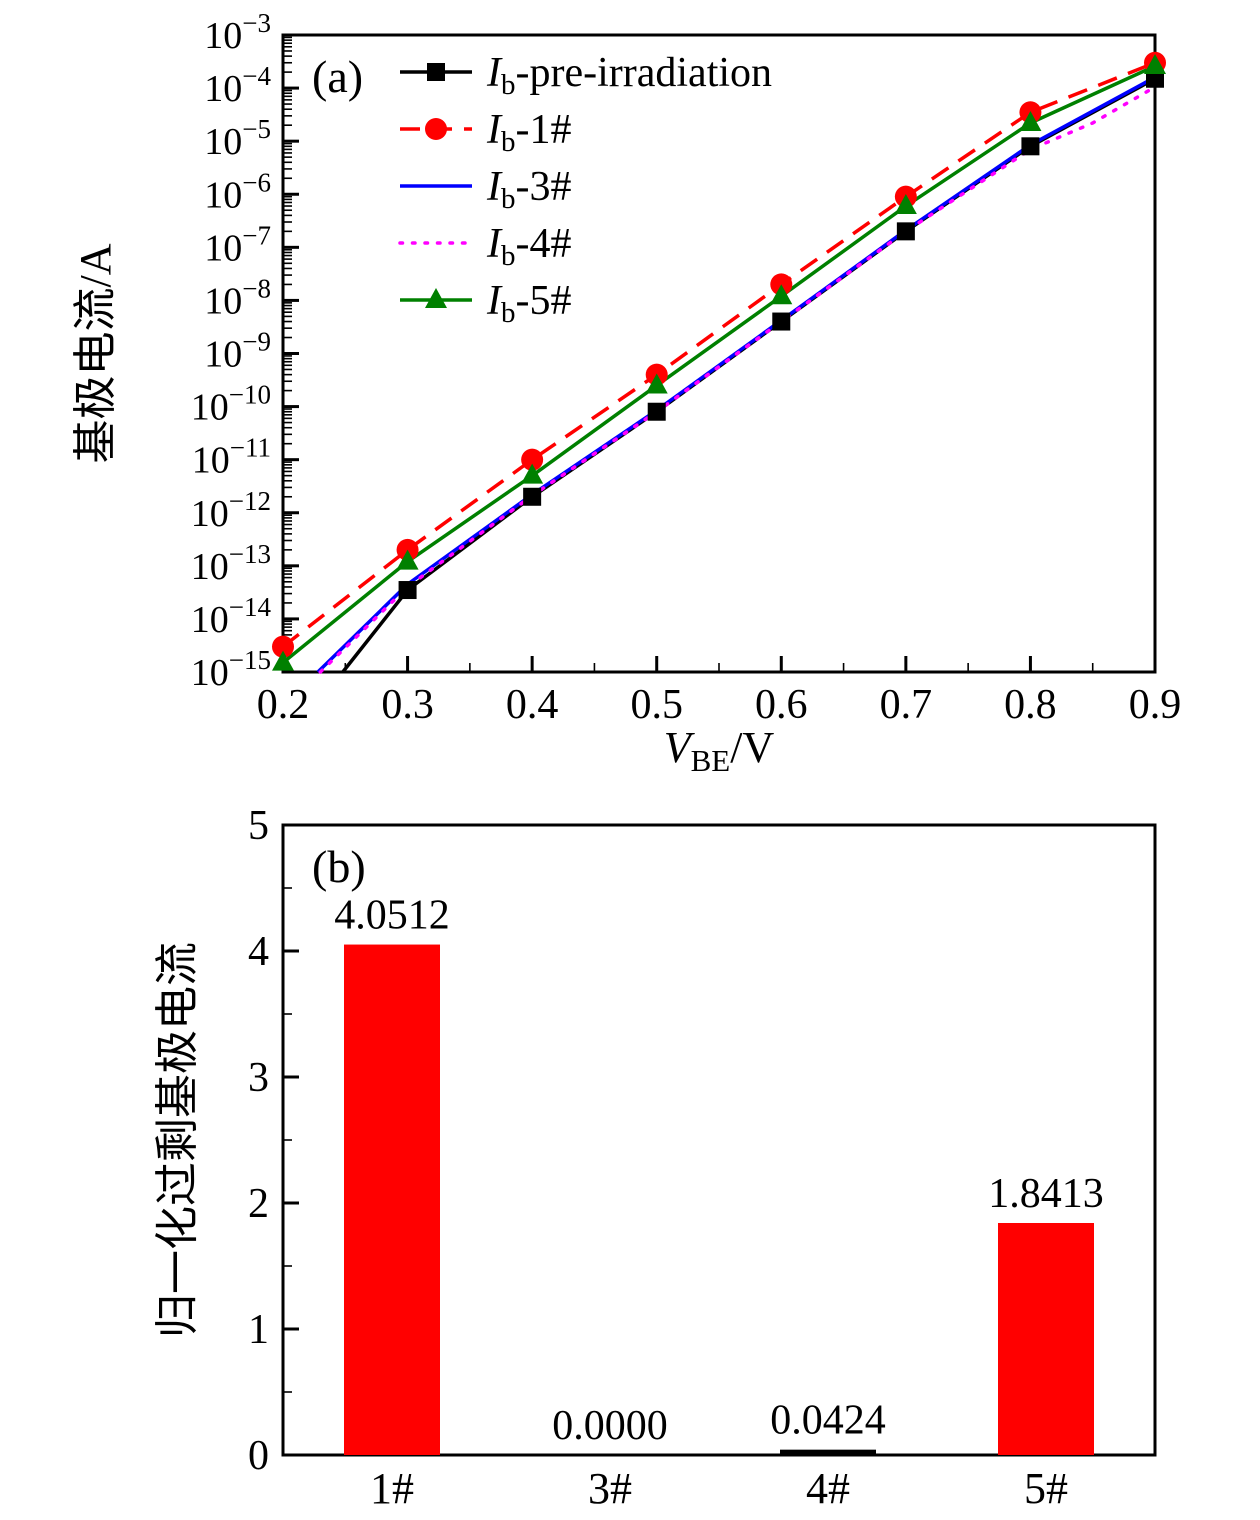 The image size is (1260, 1520). Describe the element at coordinates (1030, 705) in the screenshot. I see `x-tick-label: 0.8` at that location.